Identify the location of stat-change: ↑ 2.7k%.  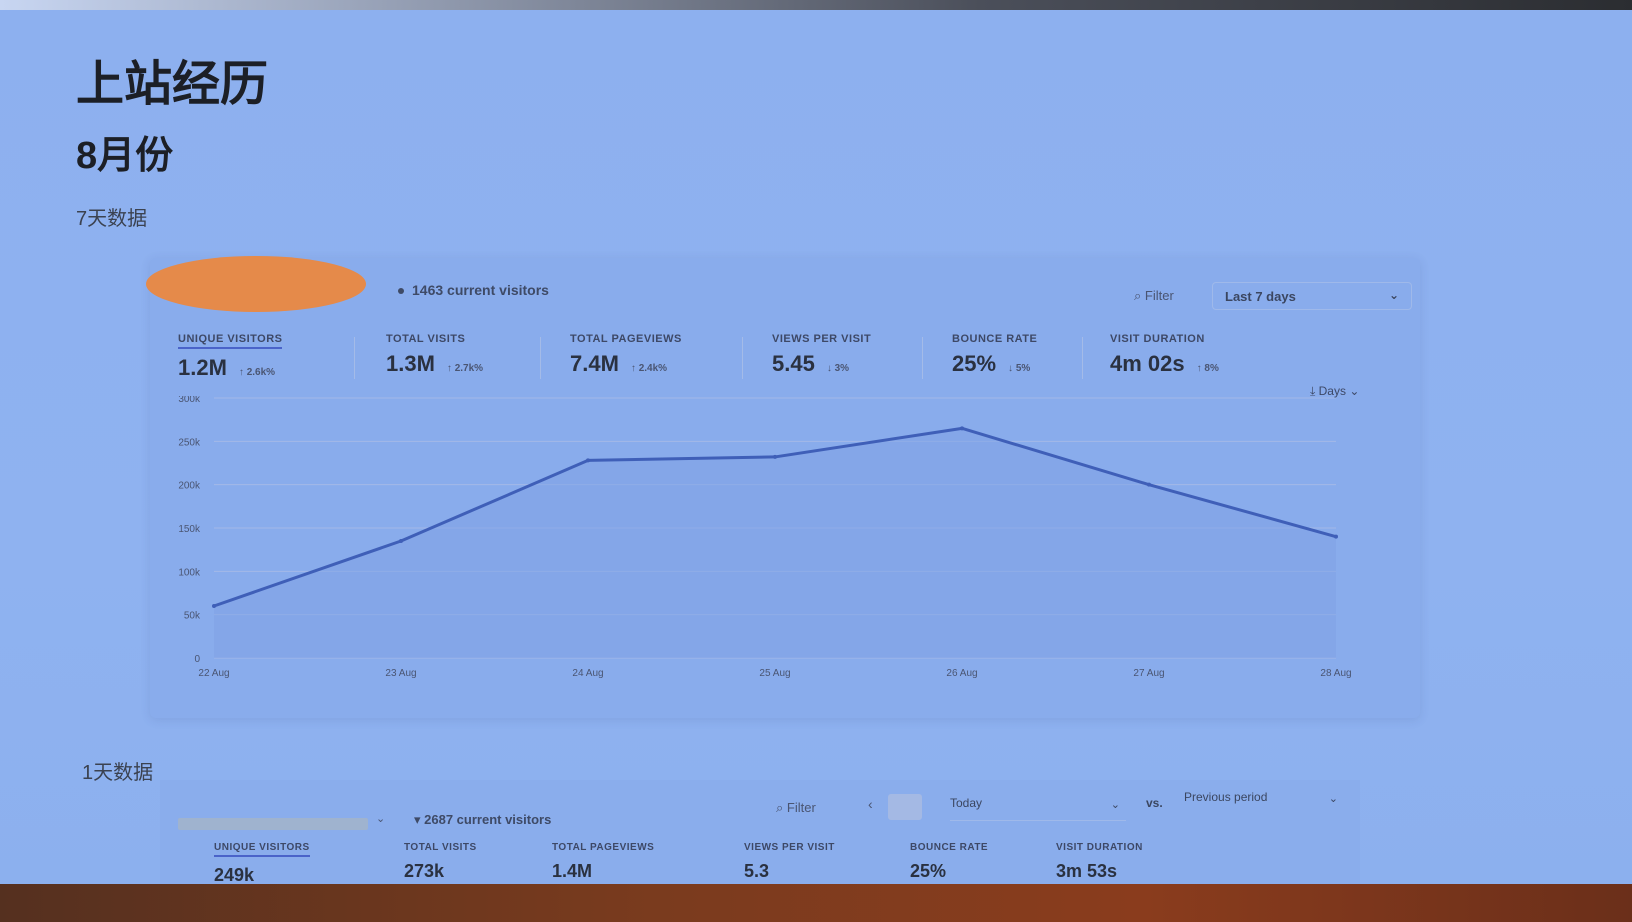
(465, 368).